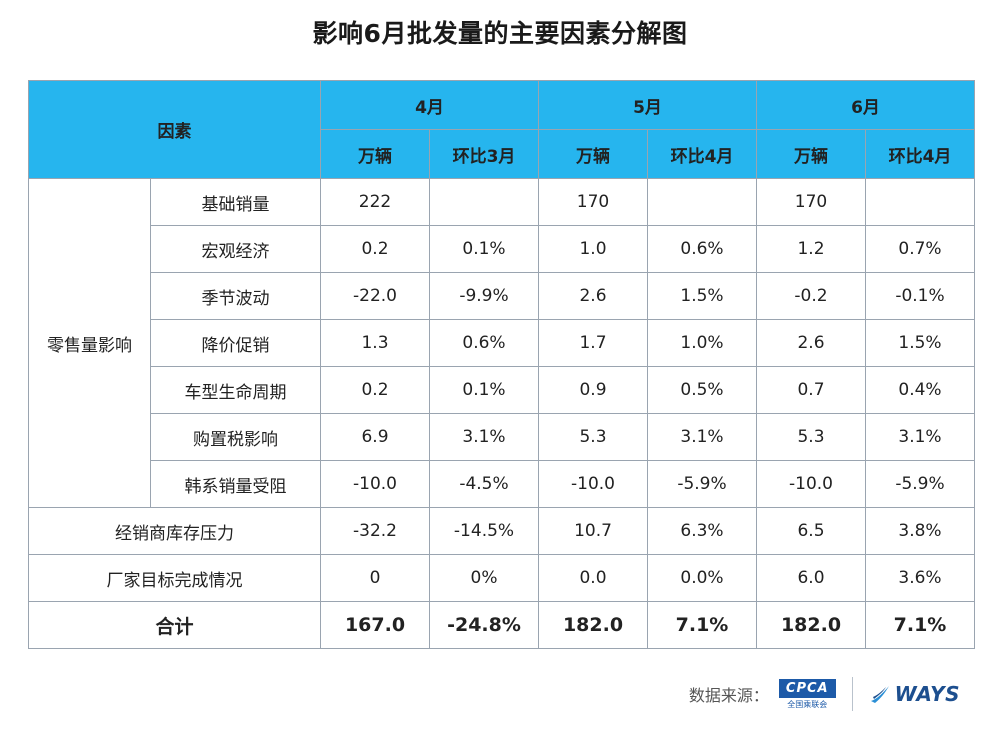  I want to click on row-label: 季节波动, so click(235, 296).